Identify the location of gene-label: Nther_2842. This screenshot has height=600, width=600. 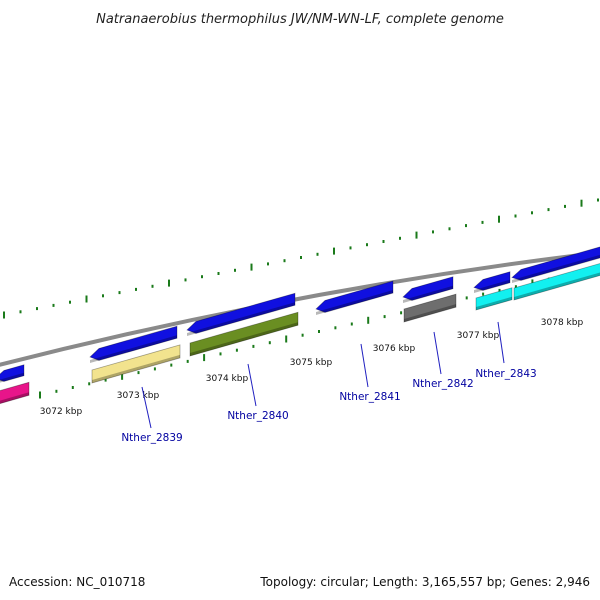
(442, 384).